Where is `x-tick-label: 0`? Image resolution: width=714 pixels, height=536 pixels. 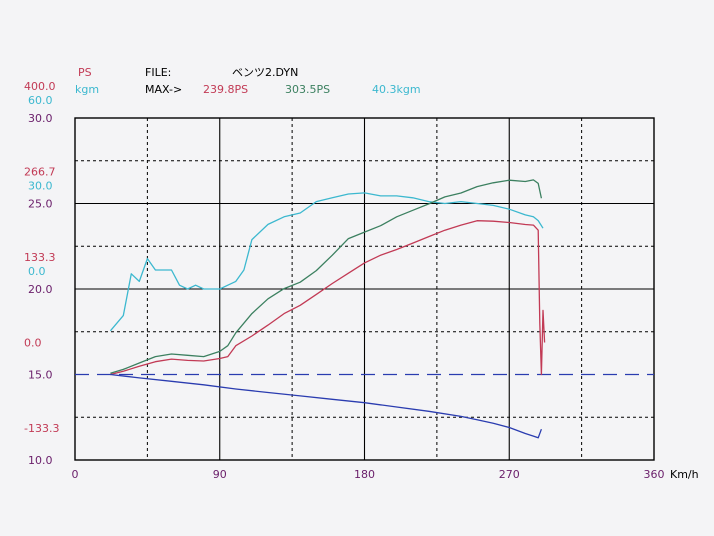
x-tick-label: 0 is located at coordinates (75, 474).